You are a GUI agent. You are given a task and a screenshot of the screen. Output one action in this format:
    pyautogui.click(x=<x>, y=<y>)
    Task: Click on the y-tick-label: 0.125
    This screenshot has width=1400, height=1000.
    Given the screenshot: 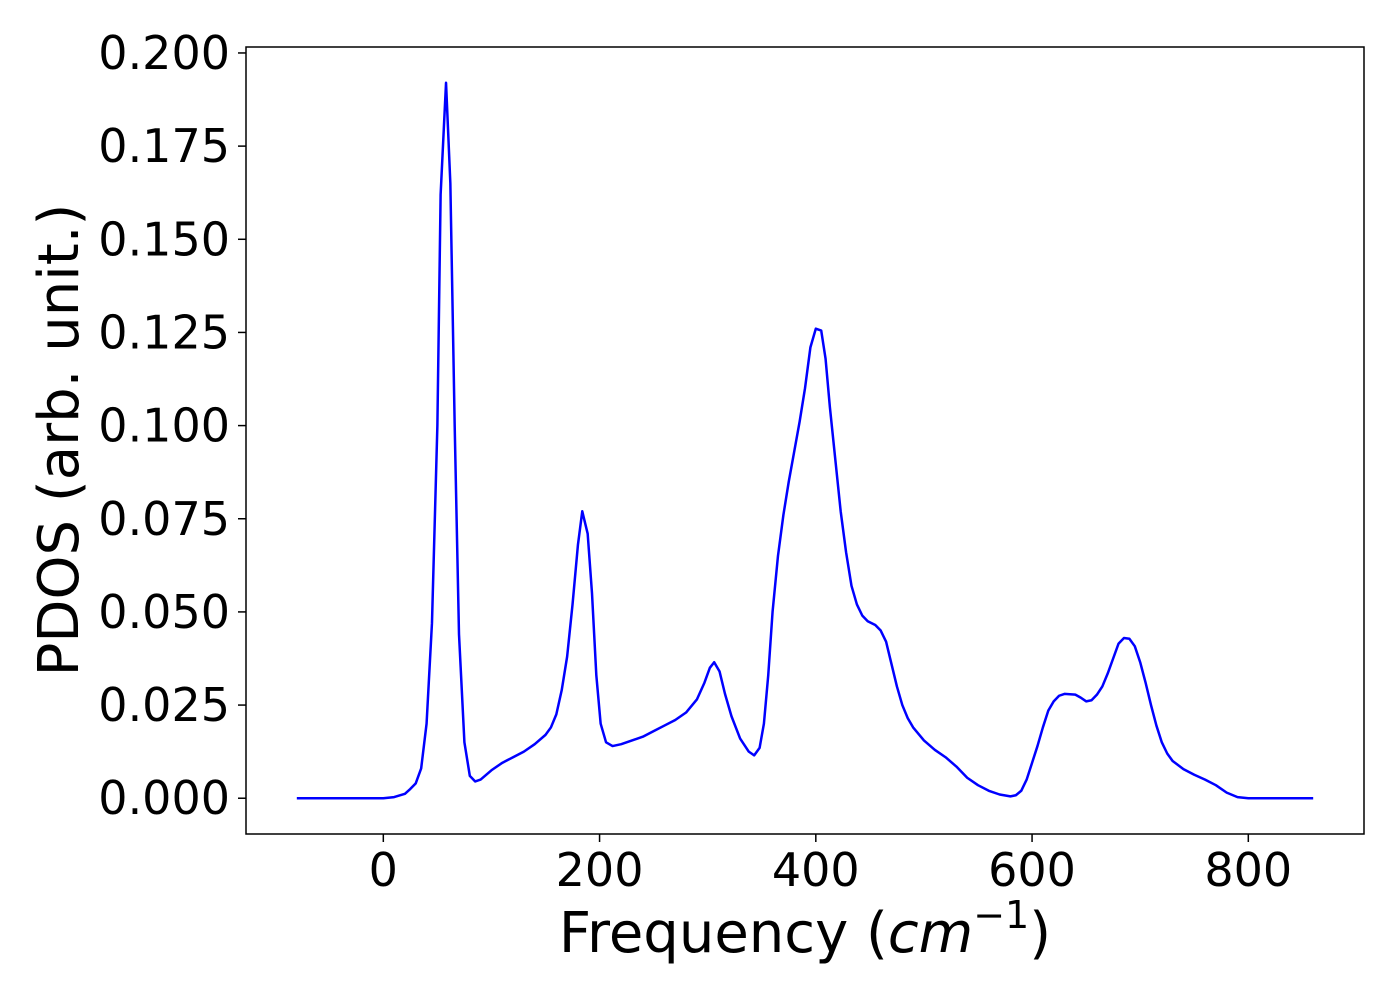 What is the action you would take?
    pyautogui.click(x=164, y=332)
    